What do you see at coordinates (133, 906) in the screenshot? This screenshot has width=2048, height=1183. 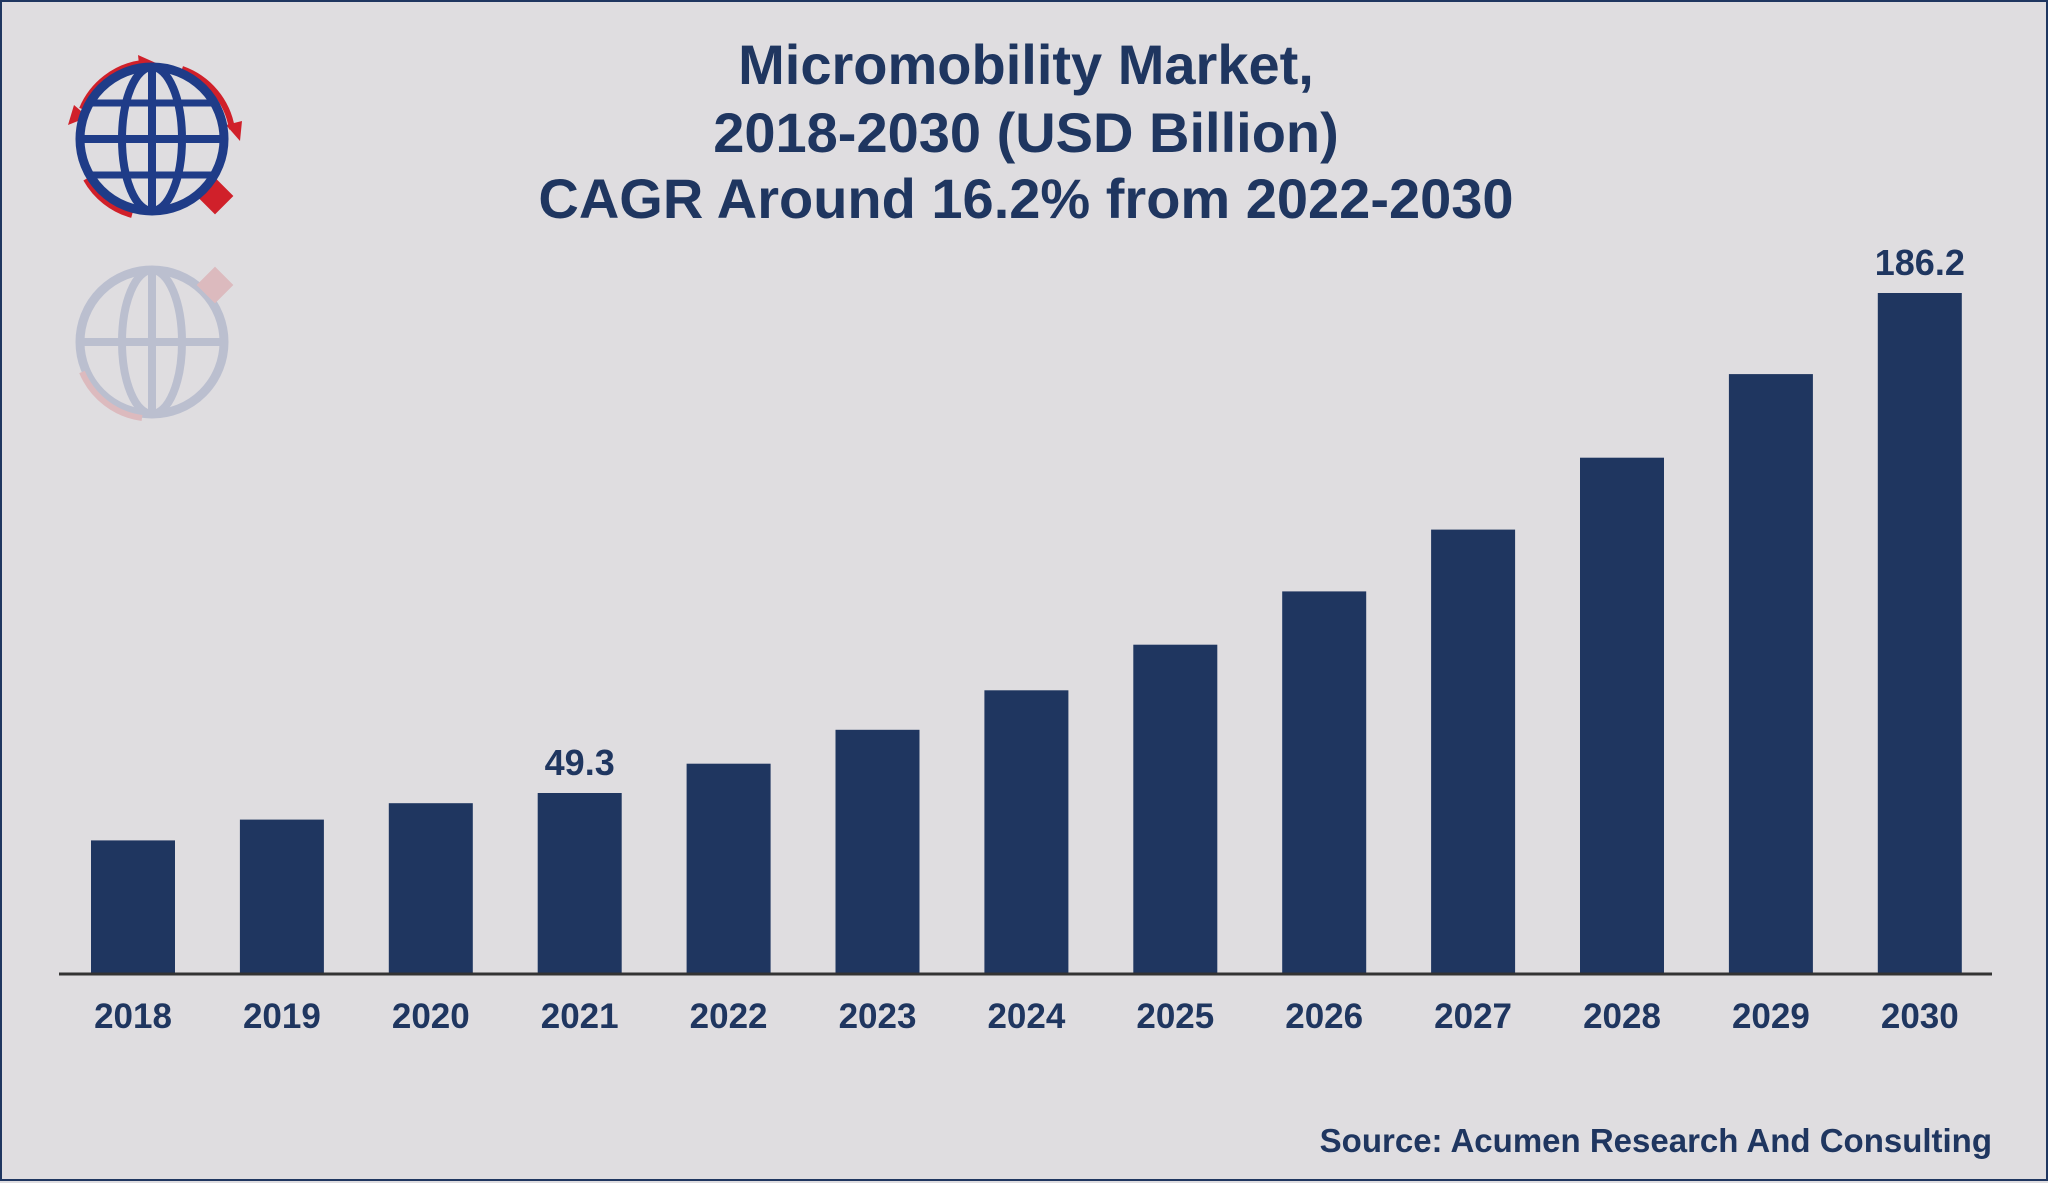 I see `bar-2018` at bounding box center [133, 906].